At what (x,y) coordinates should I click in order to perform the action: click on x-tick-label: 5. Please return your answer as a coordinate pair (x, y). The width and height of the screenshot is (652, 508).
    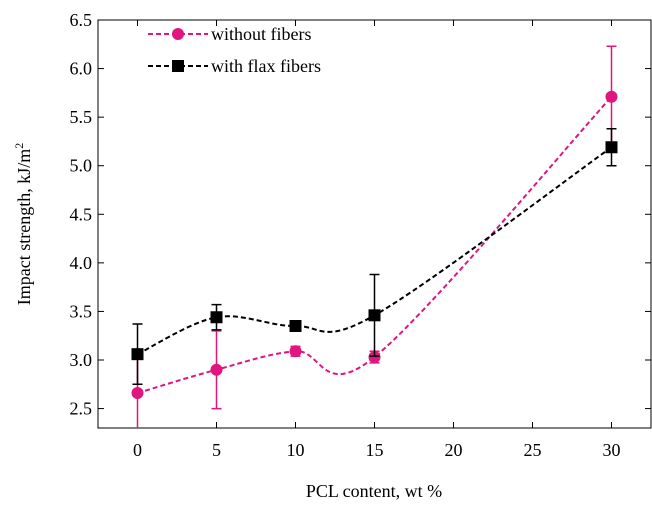
    Looking at the image, I should click on (216, 450).